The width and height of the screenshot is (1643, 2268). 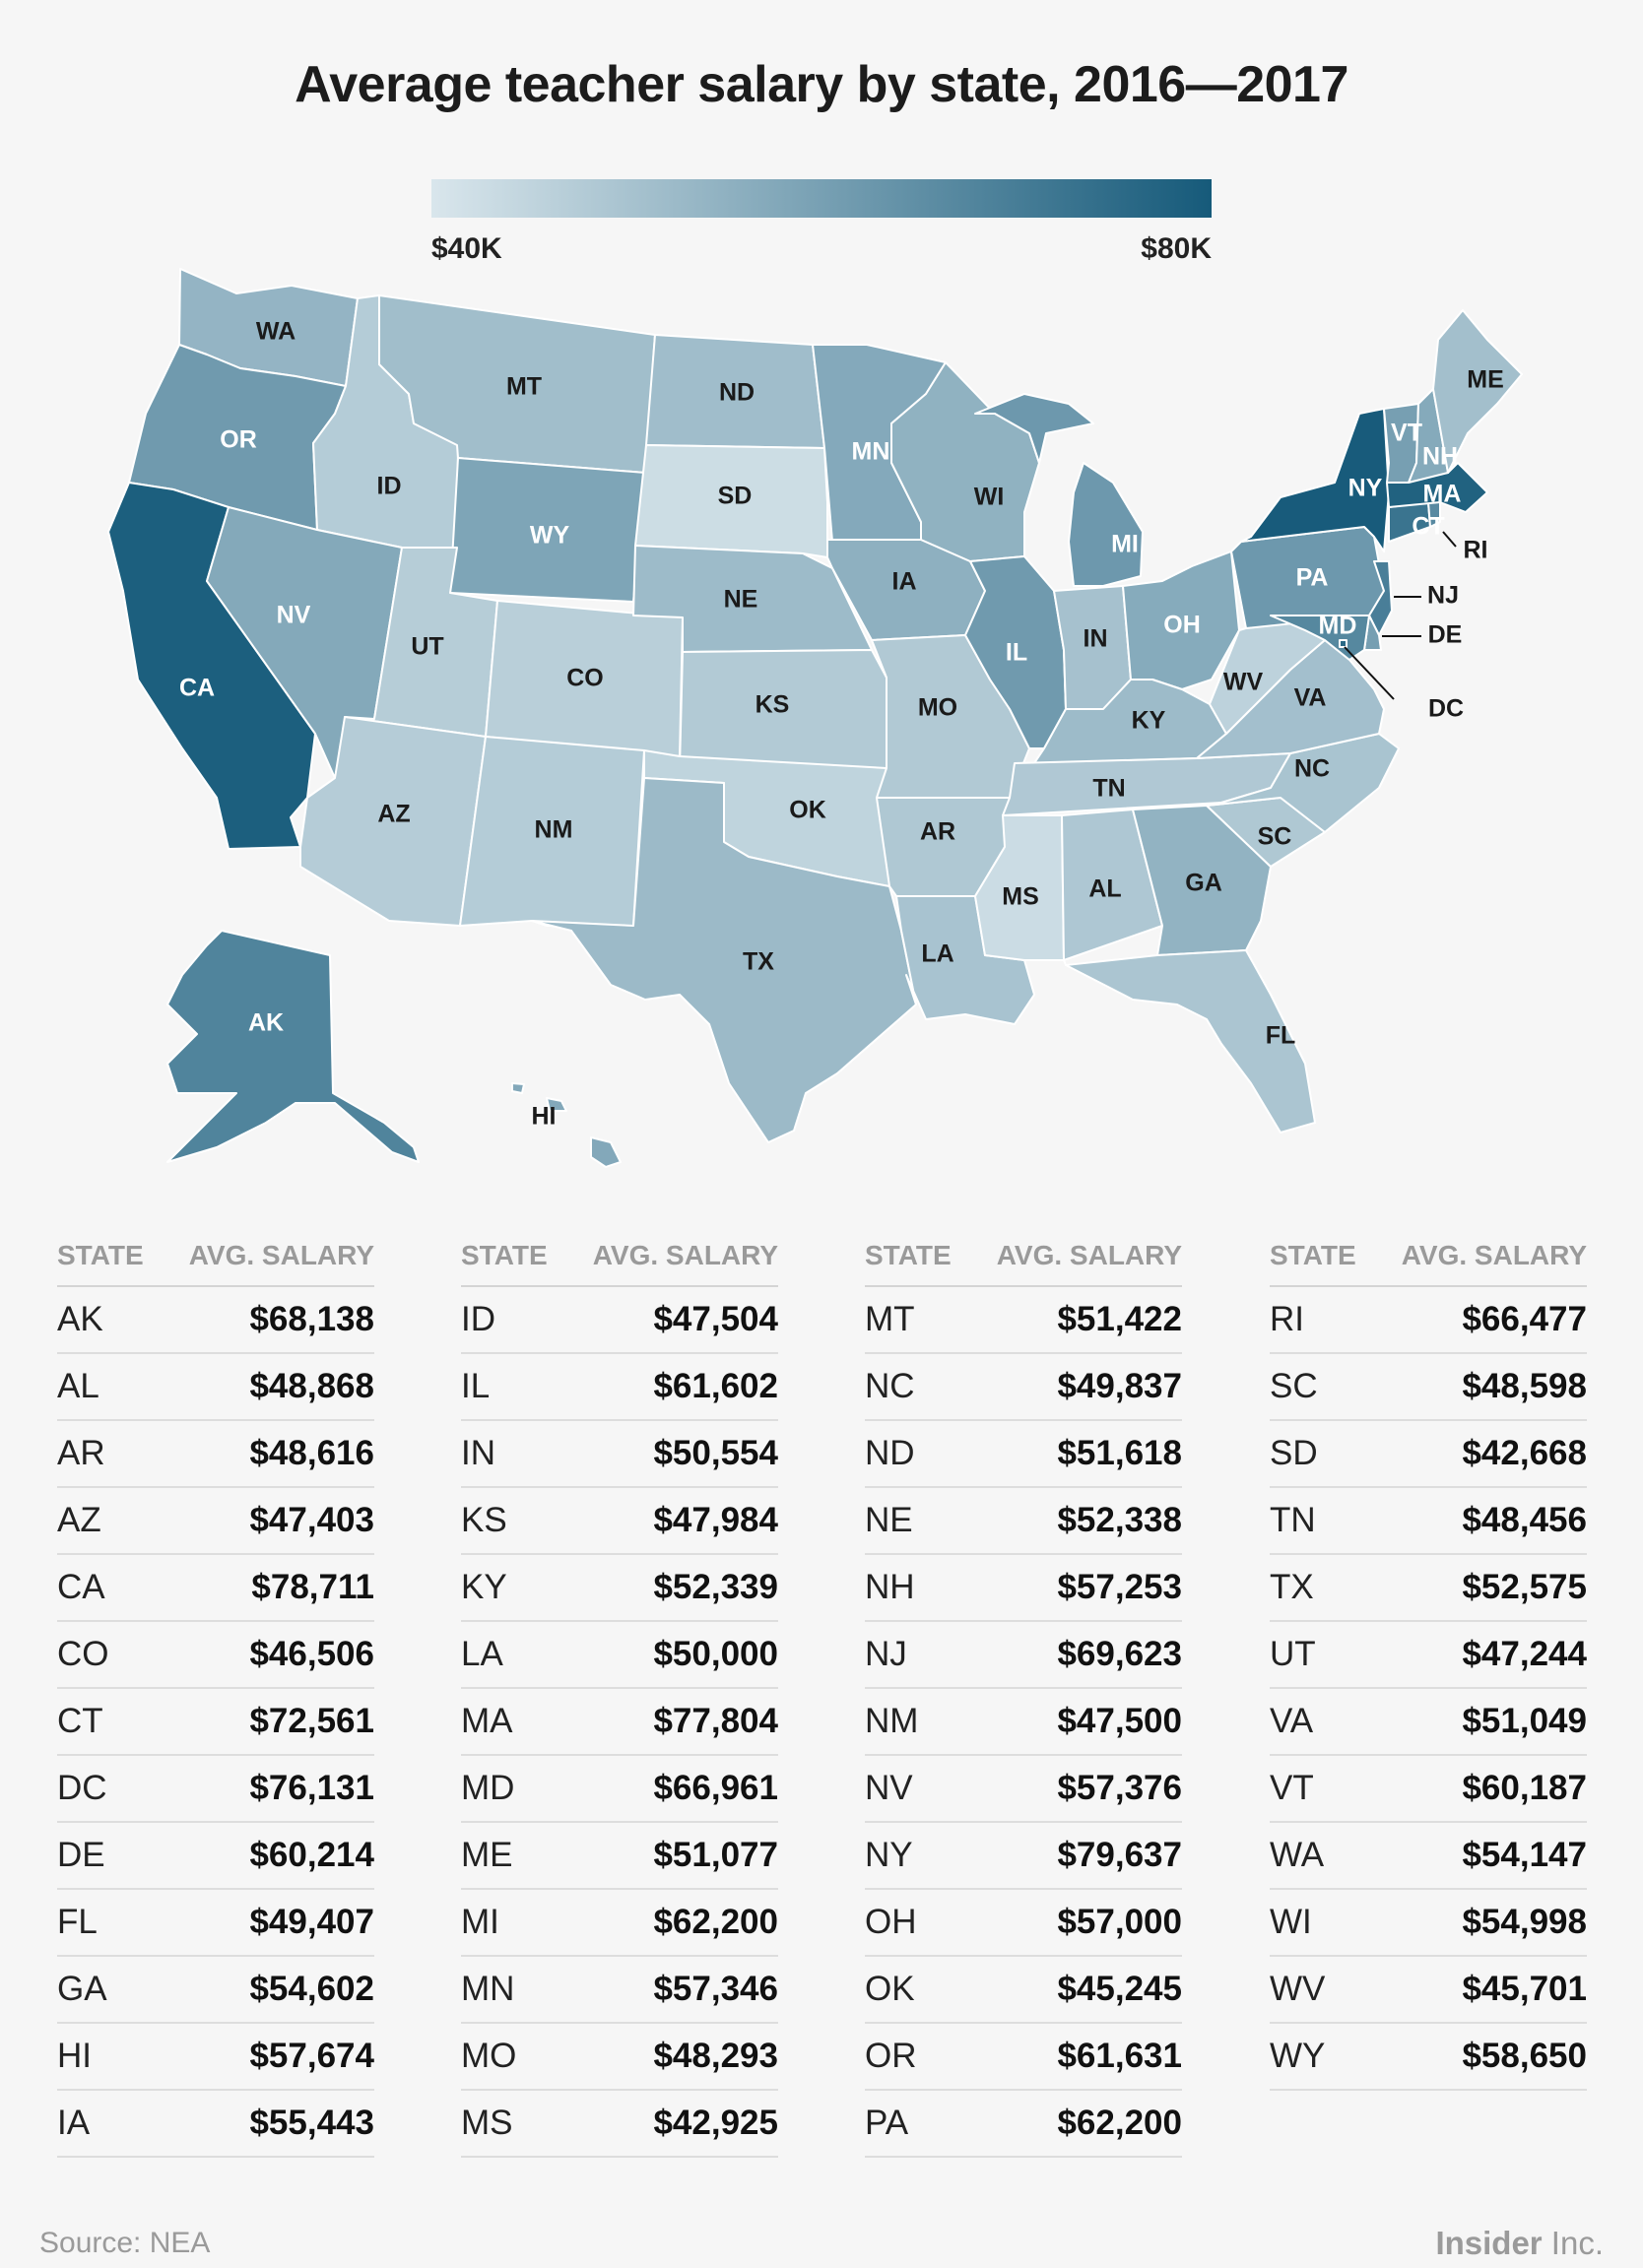 I want to click on state-label-sc: SC, so click(x=1275, y=837).